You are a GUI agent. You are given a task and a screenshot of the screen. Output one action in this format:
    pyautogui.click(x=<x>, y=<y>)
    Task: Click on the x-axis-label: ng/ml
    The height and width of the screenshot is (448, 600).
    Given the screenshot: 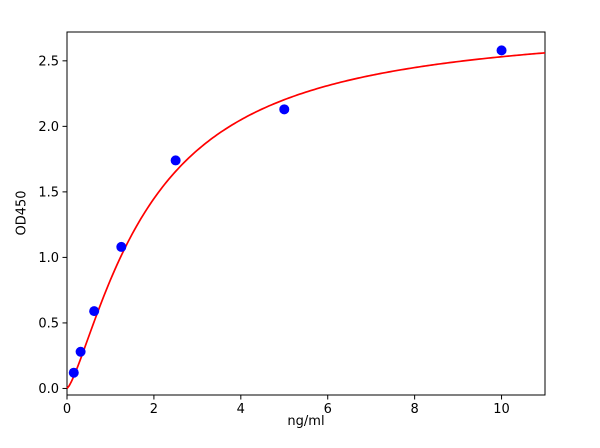 What is the action you would take?
    pyautogui.click(x=306, y=421)
    